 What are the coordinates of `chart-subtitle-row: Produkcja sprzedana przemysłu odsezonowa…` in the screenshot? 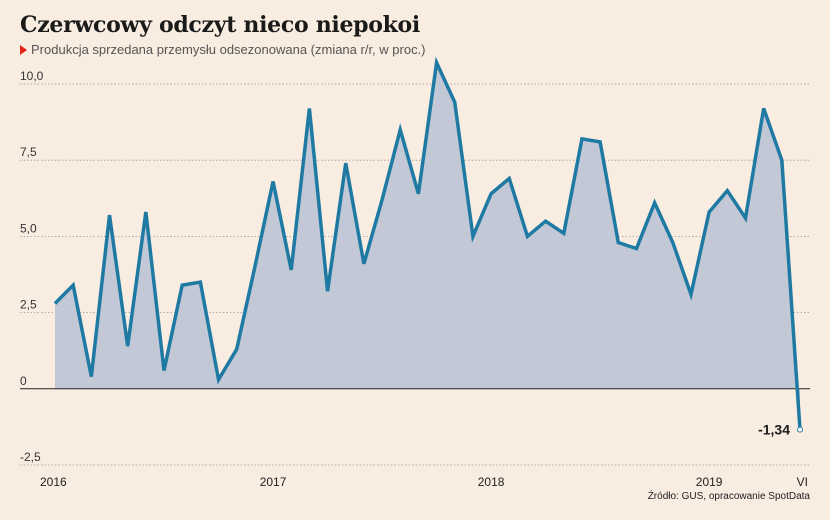 It's located at (223, 49).